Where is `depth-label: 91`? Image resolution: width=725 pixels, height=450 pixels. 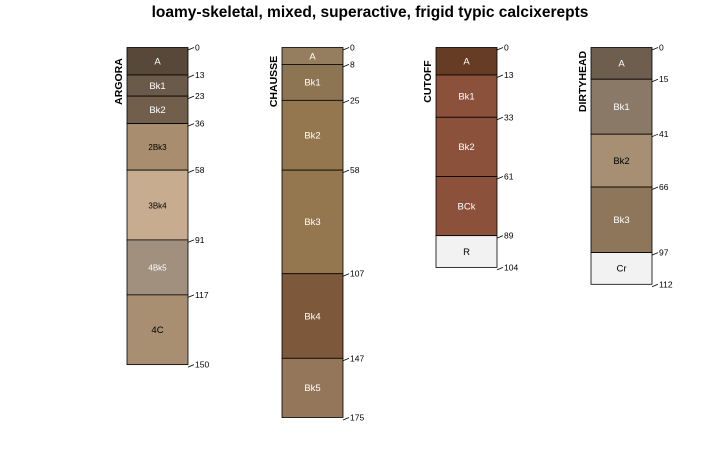 depth-label: 91 is located at coordinates (200, 240).